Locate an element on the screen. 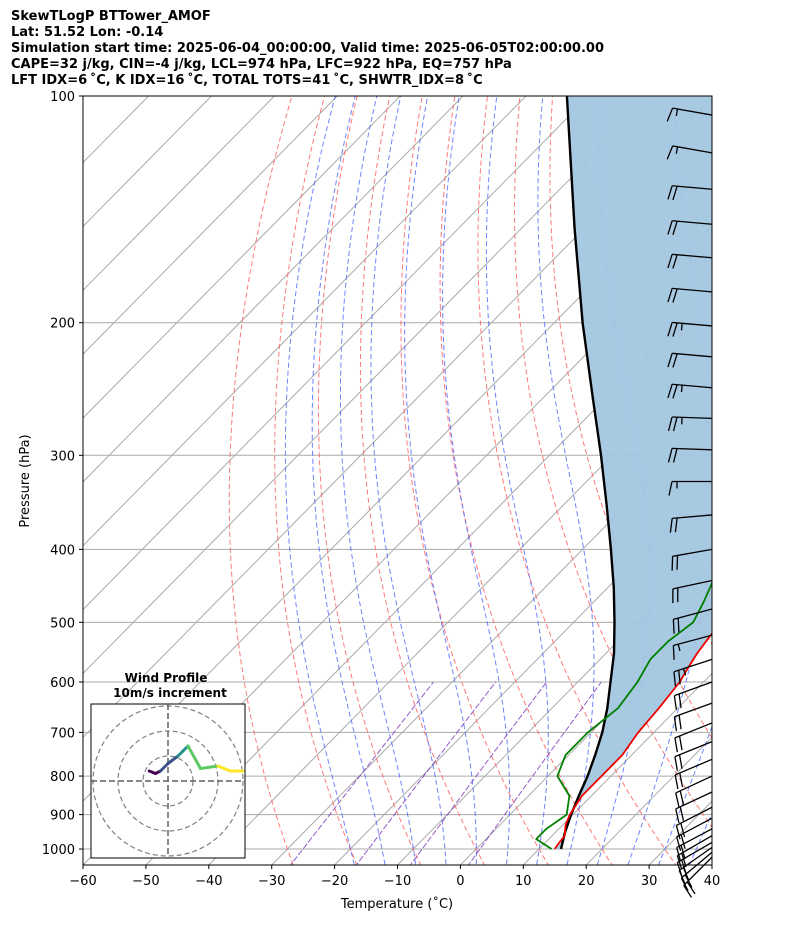 This screenshot has width=794, height=937. dewpoint-line is located at coordinates (623, 715).